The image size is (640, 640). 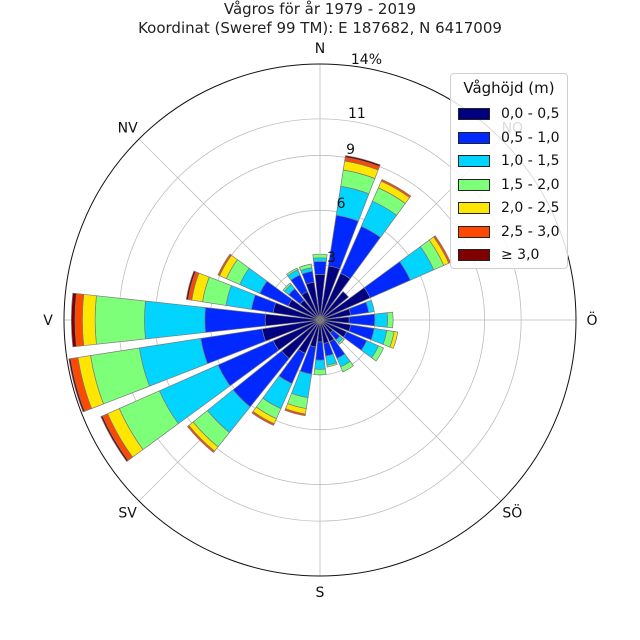 I want to click on compass-label: N, so click(x=320, y=49).